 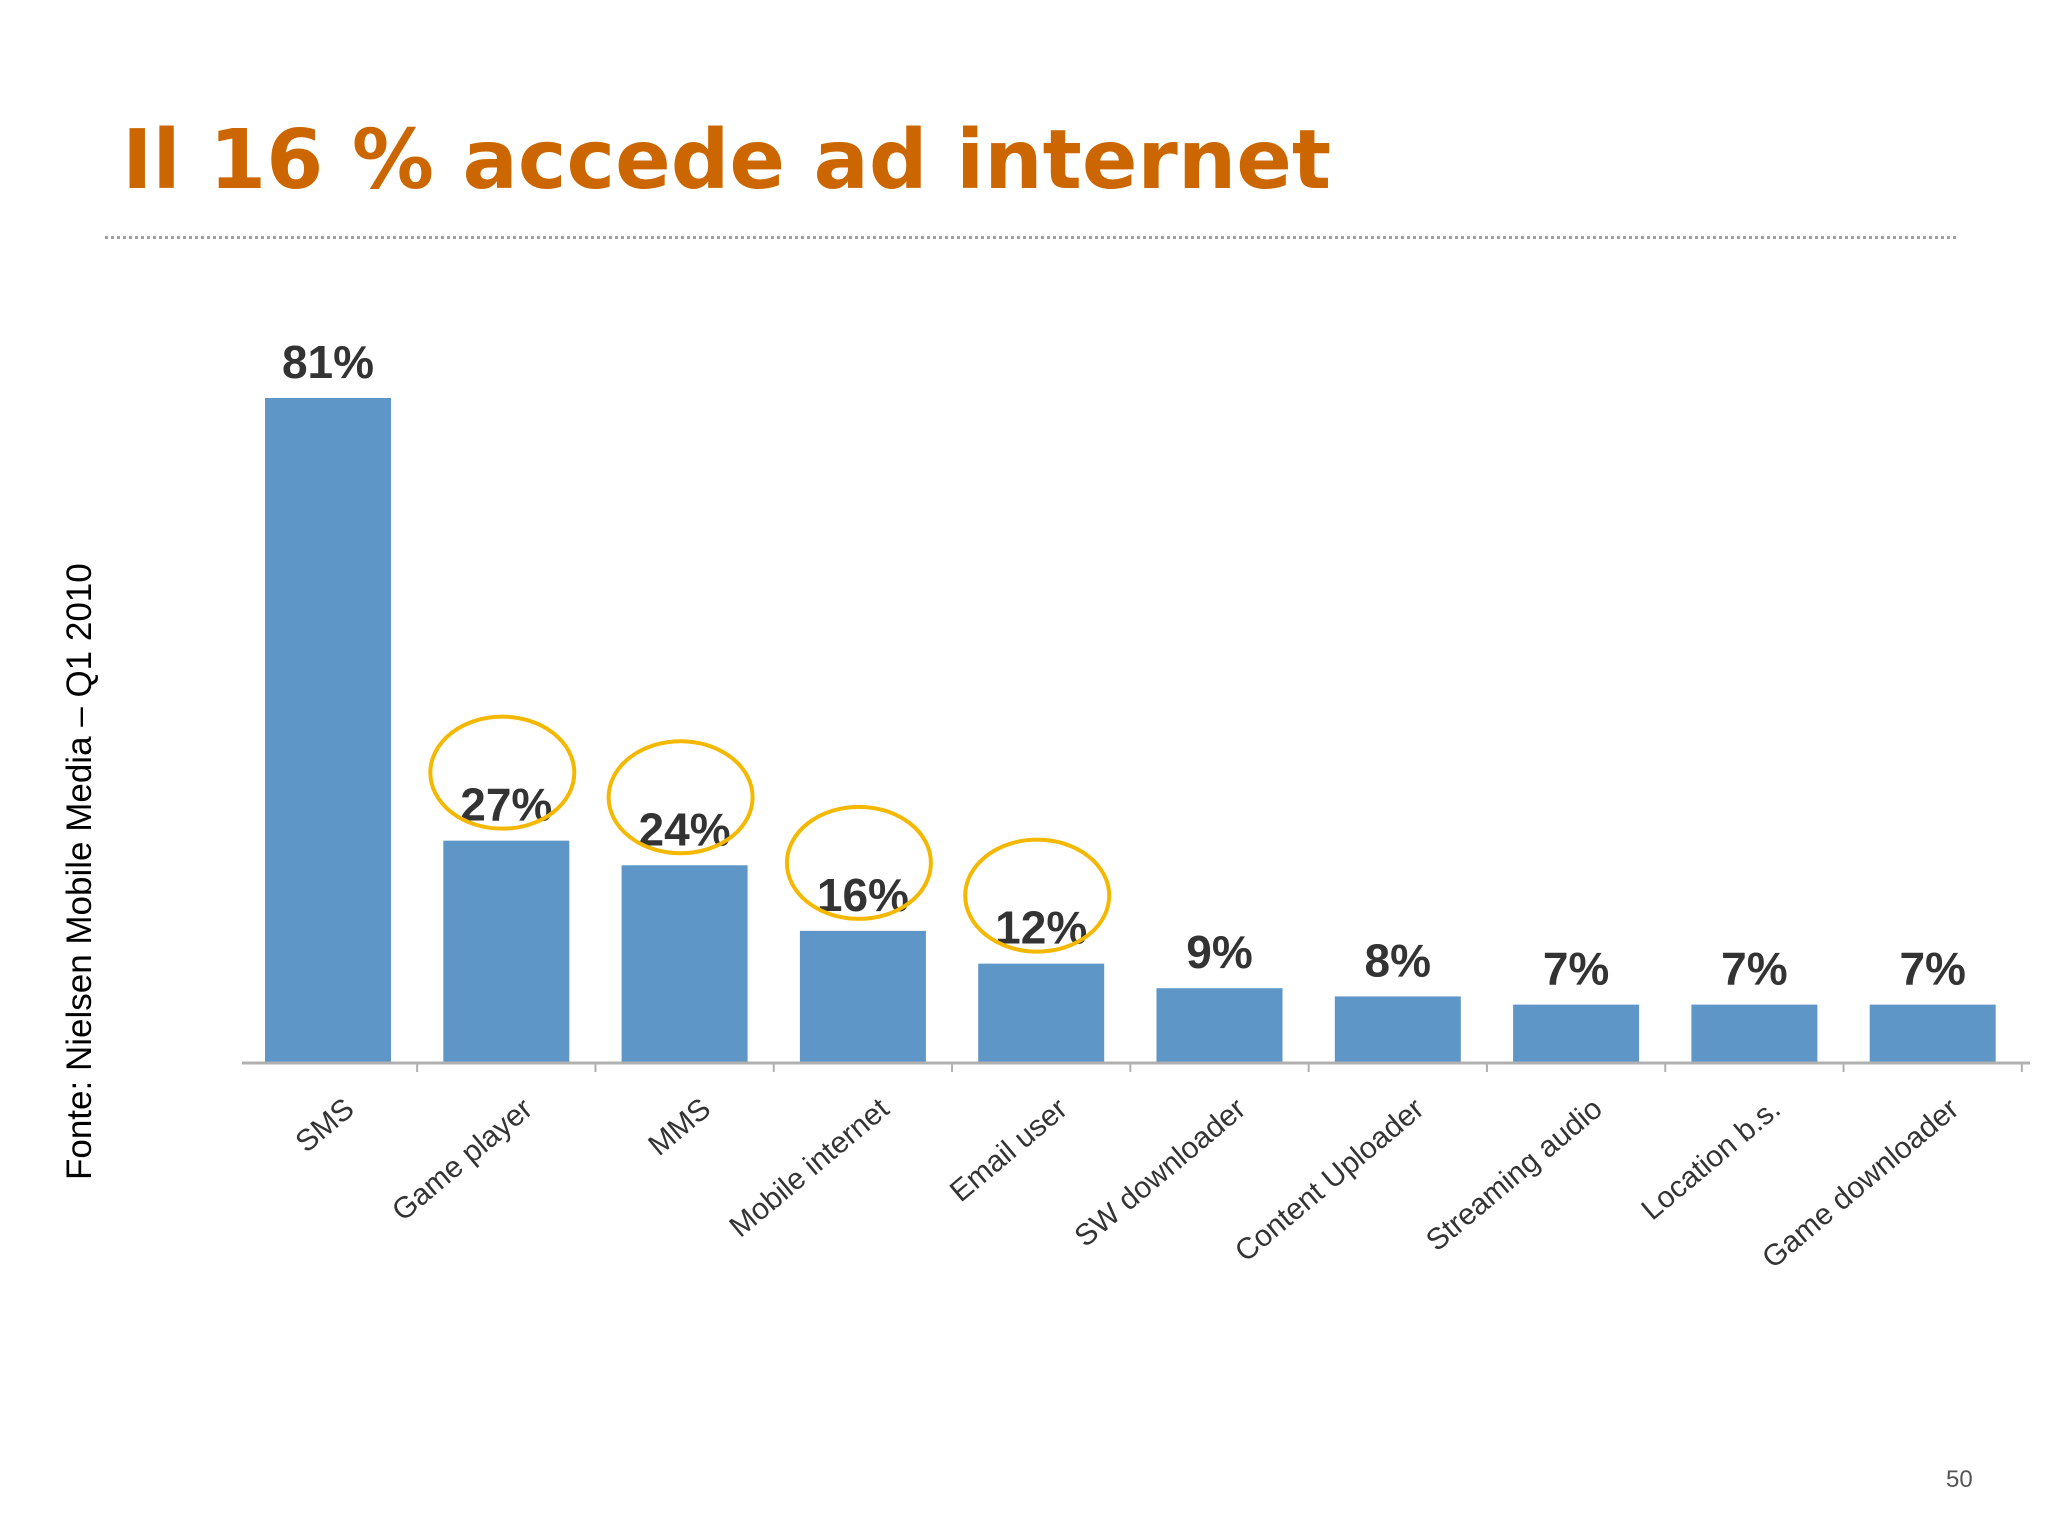 I want to click on bar-sms, so click(x=328, y=730).